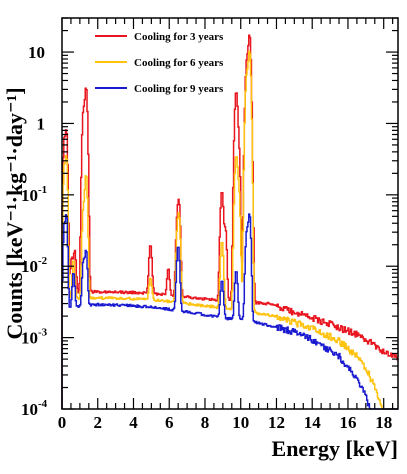 This screenshot has width=407, height=474. I want to click on x-tick-label: 10, so click(240, 422).